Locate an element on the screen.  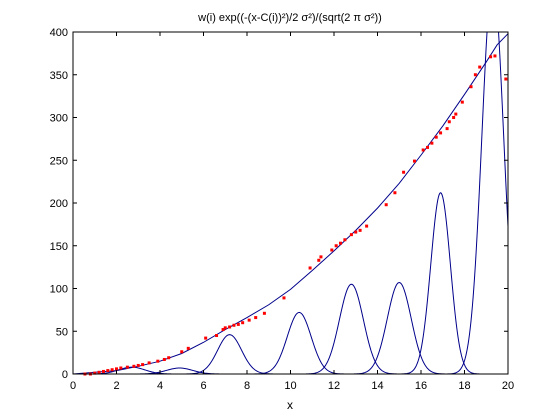
y-tick-label: 0 is located at coordinates (65, 375).